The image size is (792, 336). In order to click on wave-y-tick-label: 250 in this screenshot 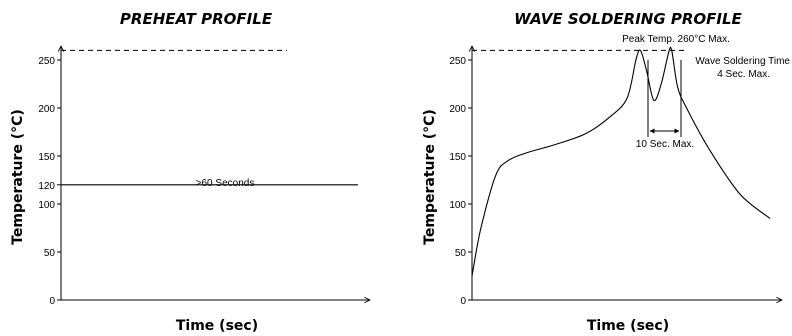, I will do `click(457, 61)`.